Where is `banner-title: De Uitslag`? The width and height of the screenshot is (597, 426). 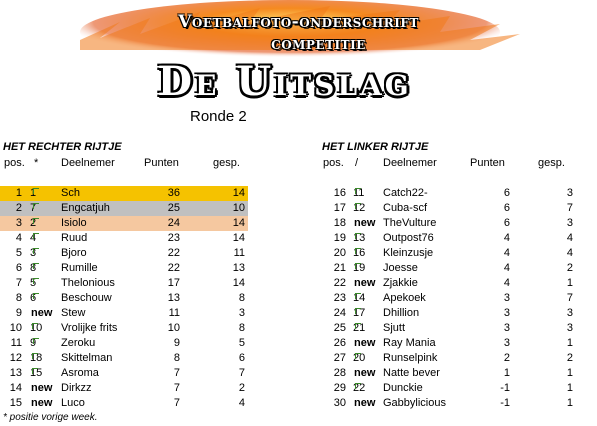
banner-title: De Uitslag is located at coordinates (284, 81).